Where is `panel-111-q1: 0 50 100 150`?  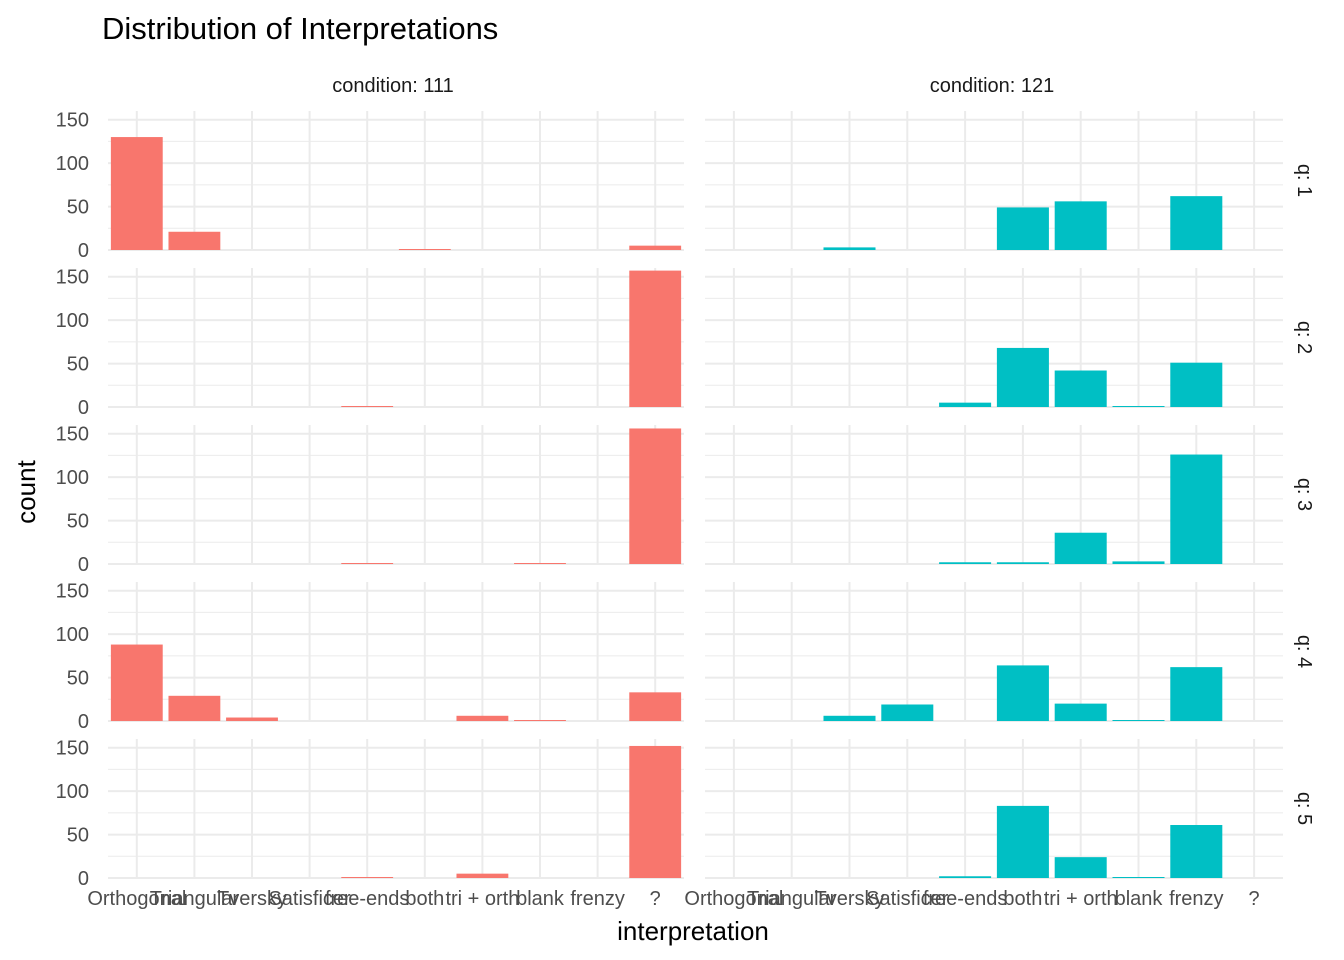
panel-111-q1: 0 50 100 150 is located at coordinates (370, 186).